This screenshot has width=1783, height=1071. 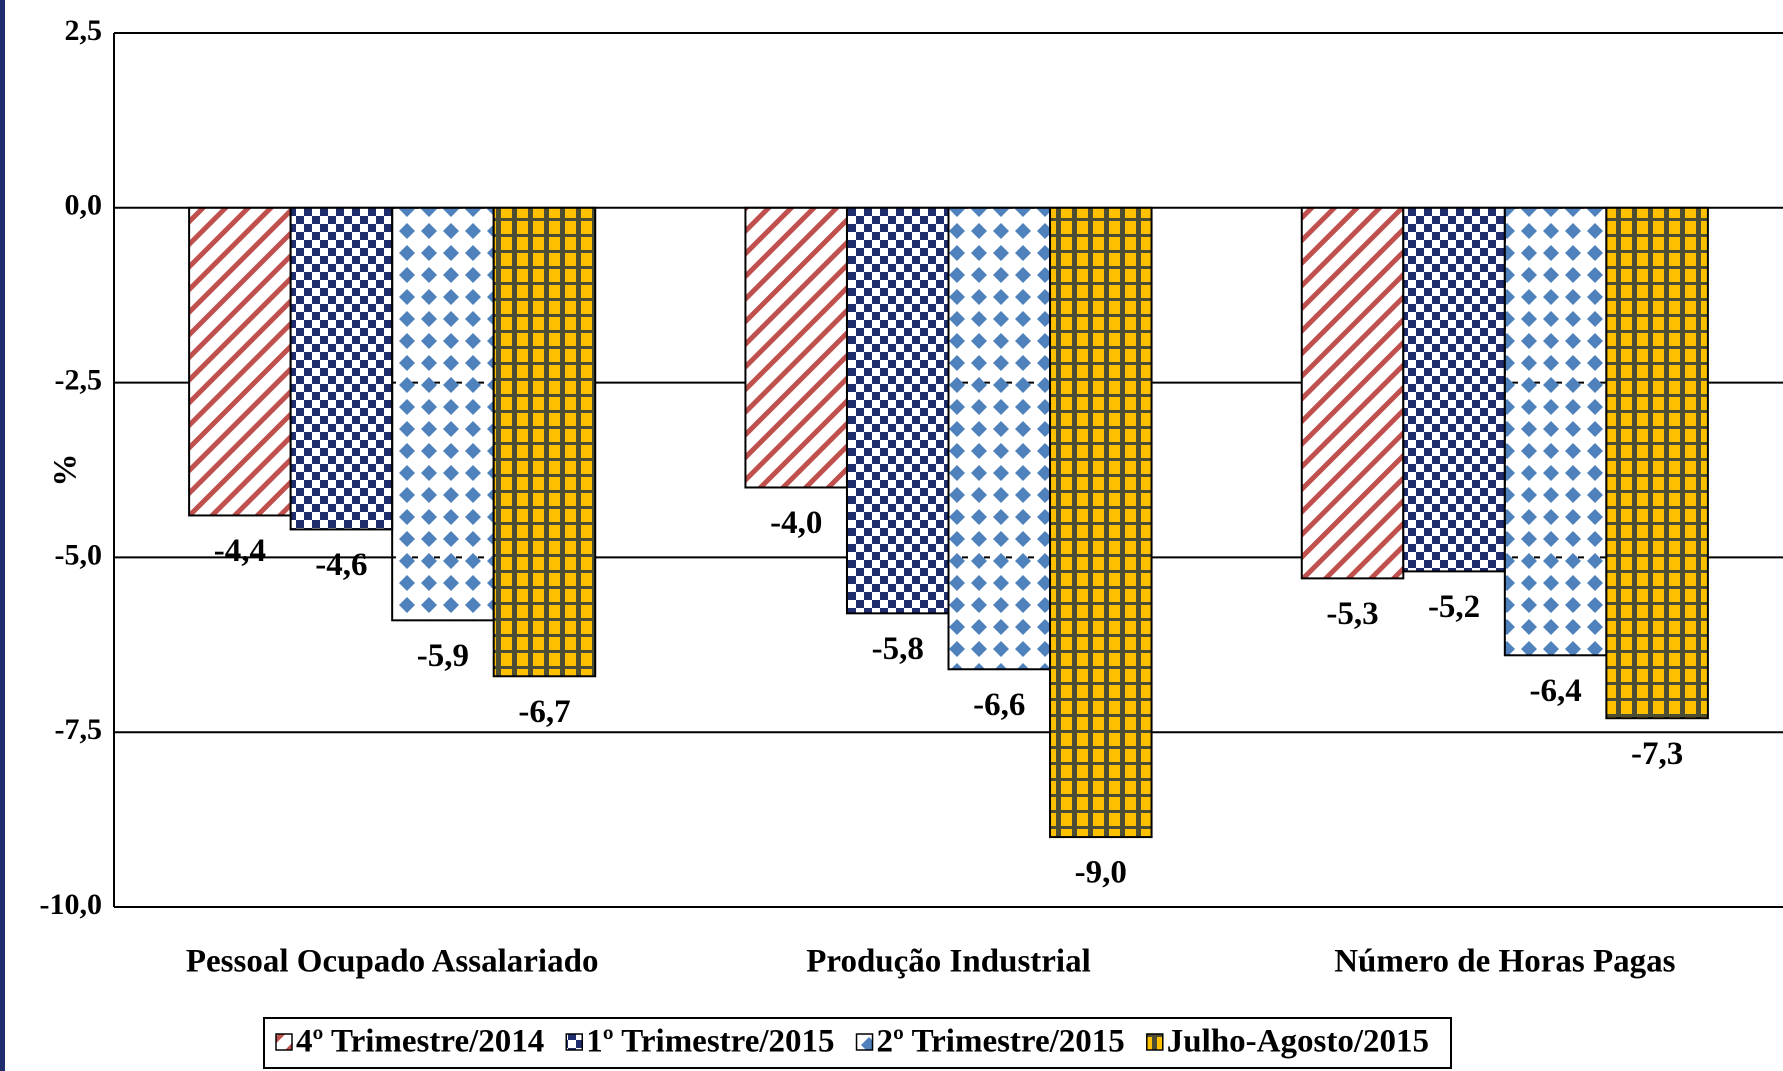 What do you see at coordinates (1555, 691) in the screenshot?
I see `data-label: -6,4` at bounding box center [1555, 691].